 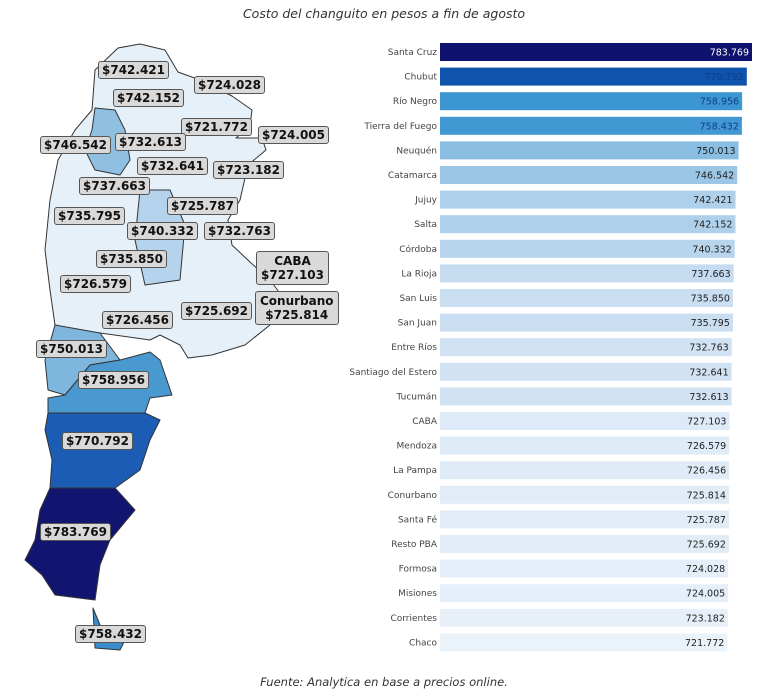 What do you see at coordinates (706, 446) in the screenshot?
I see `value-label: 726.579` at bounding box center [706, 446].